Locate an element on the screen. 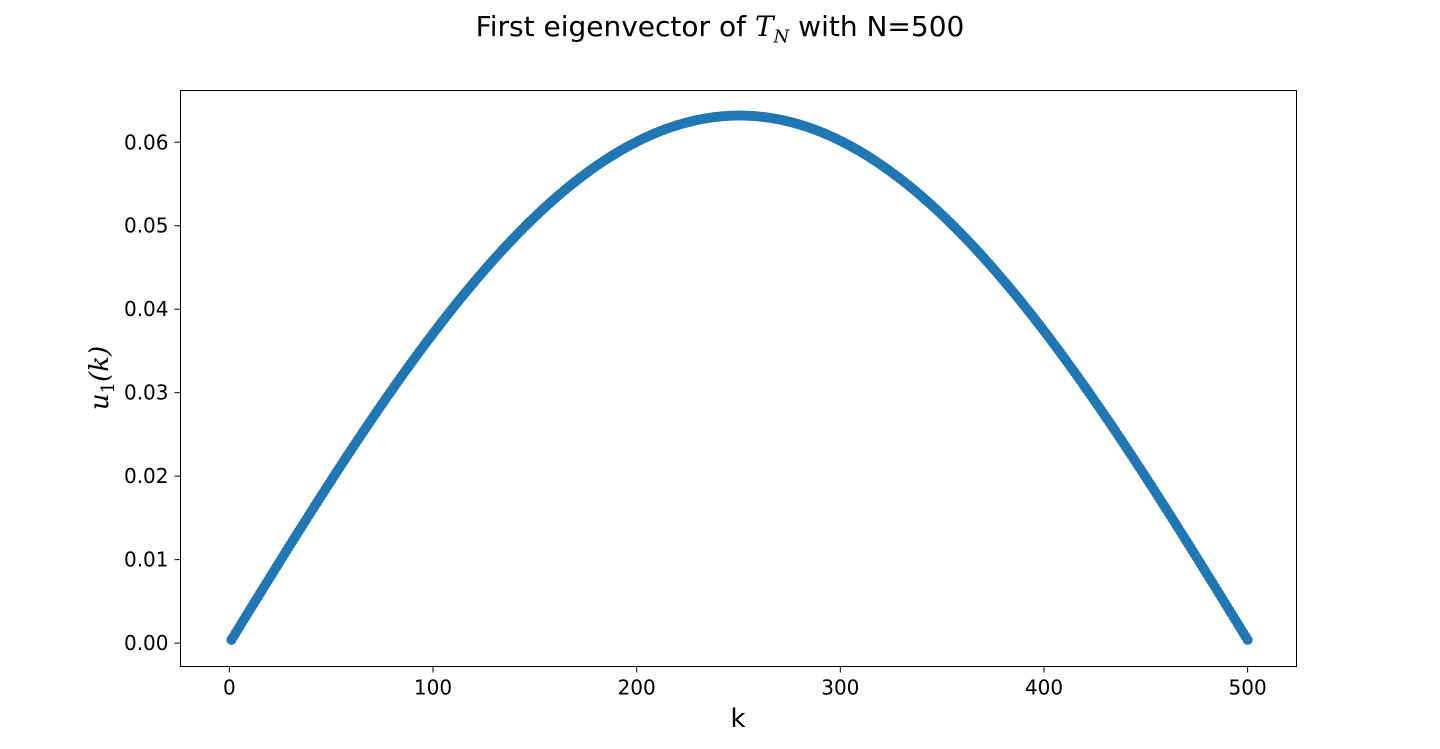  chart-title-math-symbol: T is located at coordinates (764, 26).